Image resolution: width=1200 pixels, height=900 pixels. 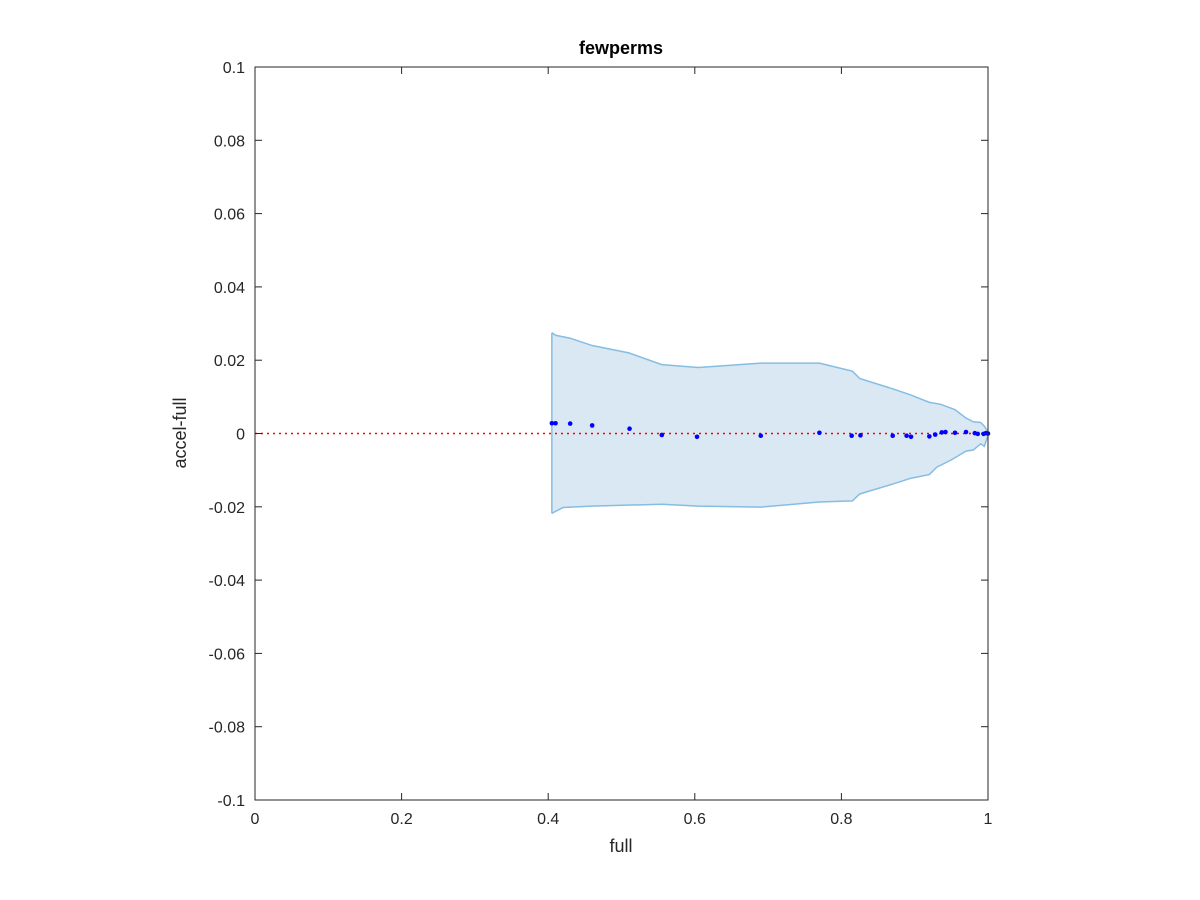 What do you see at coordinates (231, 801) in the screenshot?
I see `y-tick-label: -0.1` at bounding box center [231, 801].